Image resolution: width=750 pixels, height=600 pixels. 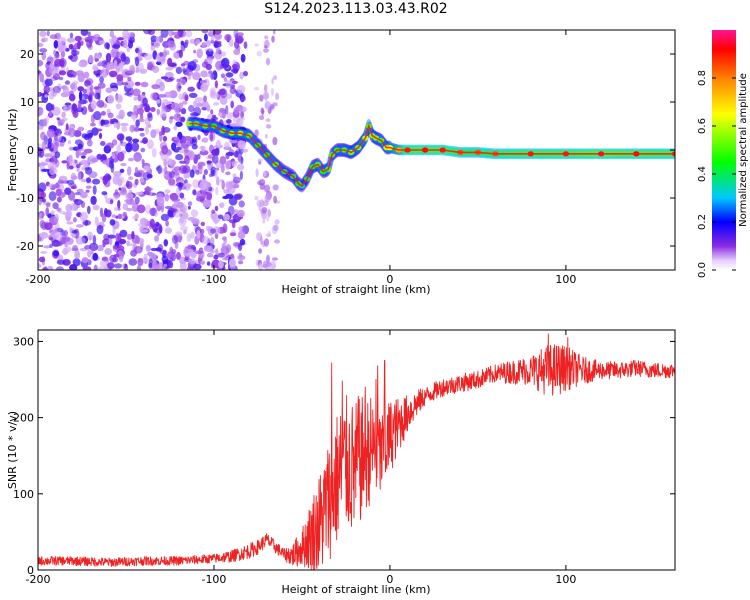 What do you see at coordinates (432, 155) in the screenshot?
I see `ridge-core-line` at bounding box center [432, 155].